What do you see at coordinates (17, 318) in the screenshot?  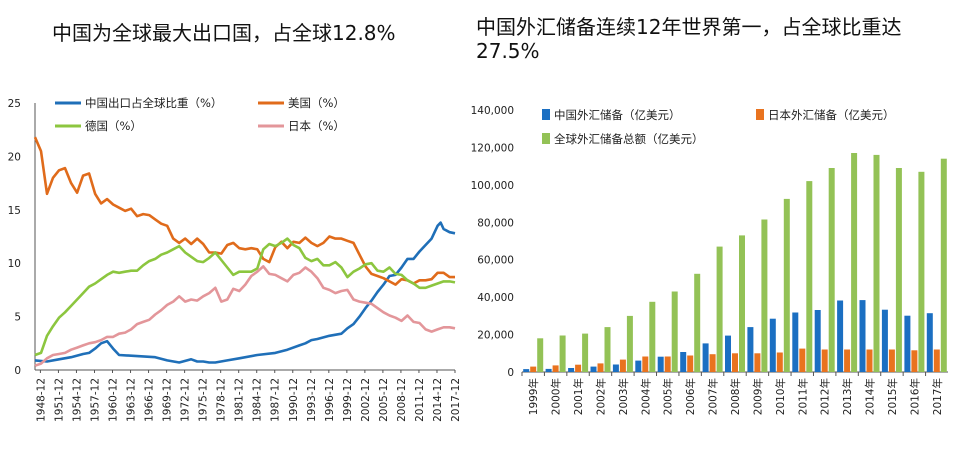 I see `left-y-tick-label: 5` at bounding box center [17, 318].